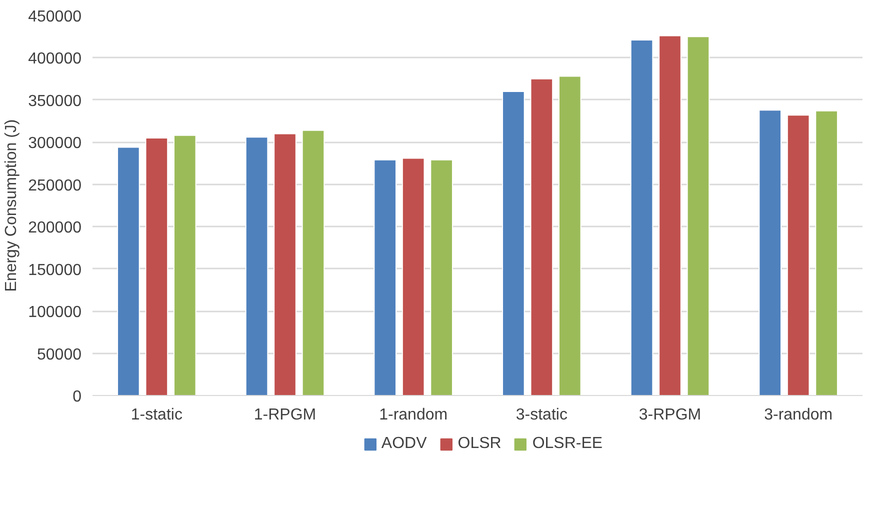 The image size is (883, 529). I want to click on x-tick-label: 3-random, so click(798, 415).